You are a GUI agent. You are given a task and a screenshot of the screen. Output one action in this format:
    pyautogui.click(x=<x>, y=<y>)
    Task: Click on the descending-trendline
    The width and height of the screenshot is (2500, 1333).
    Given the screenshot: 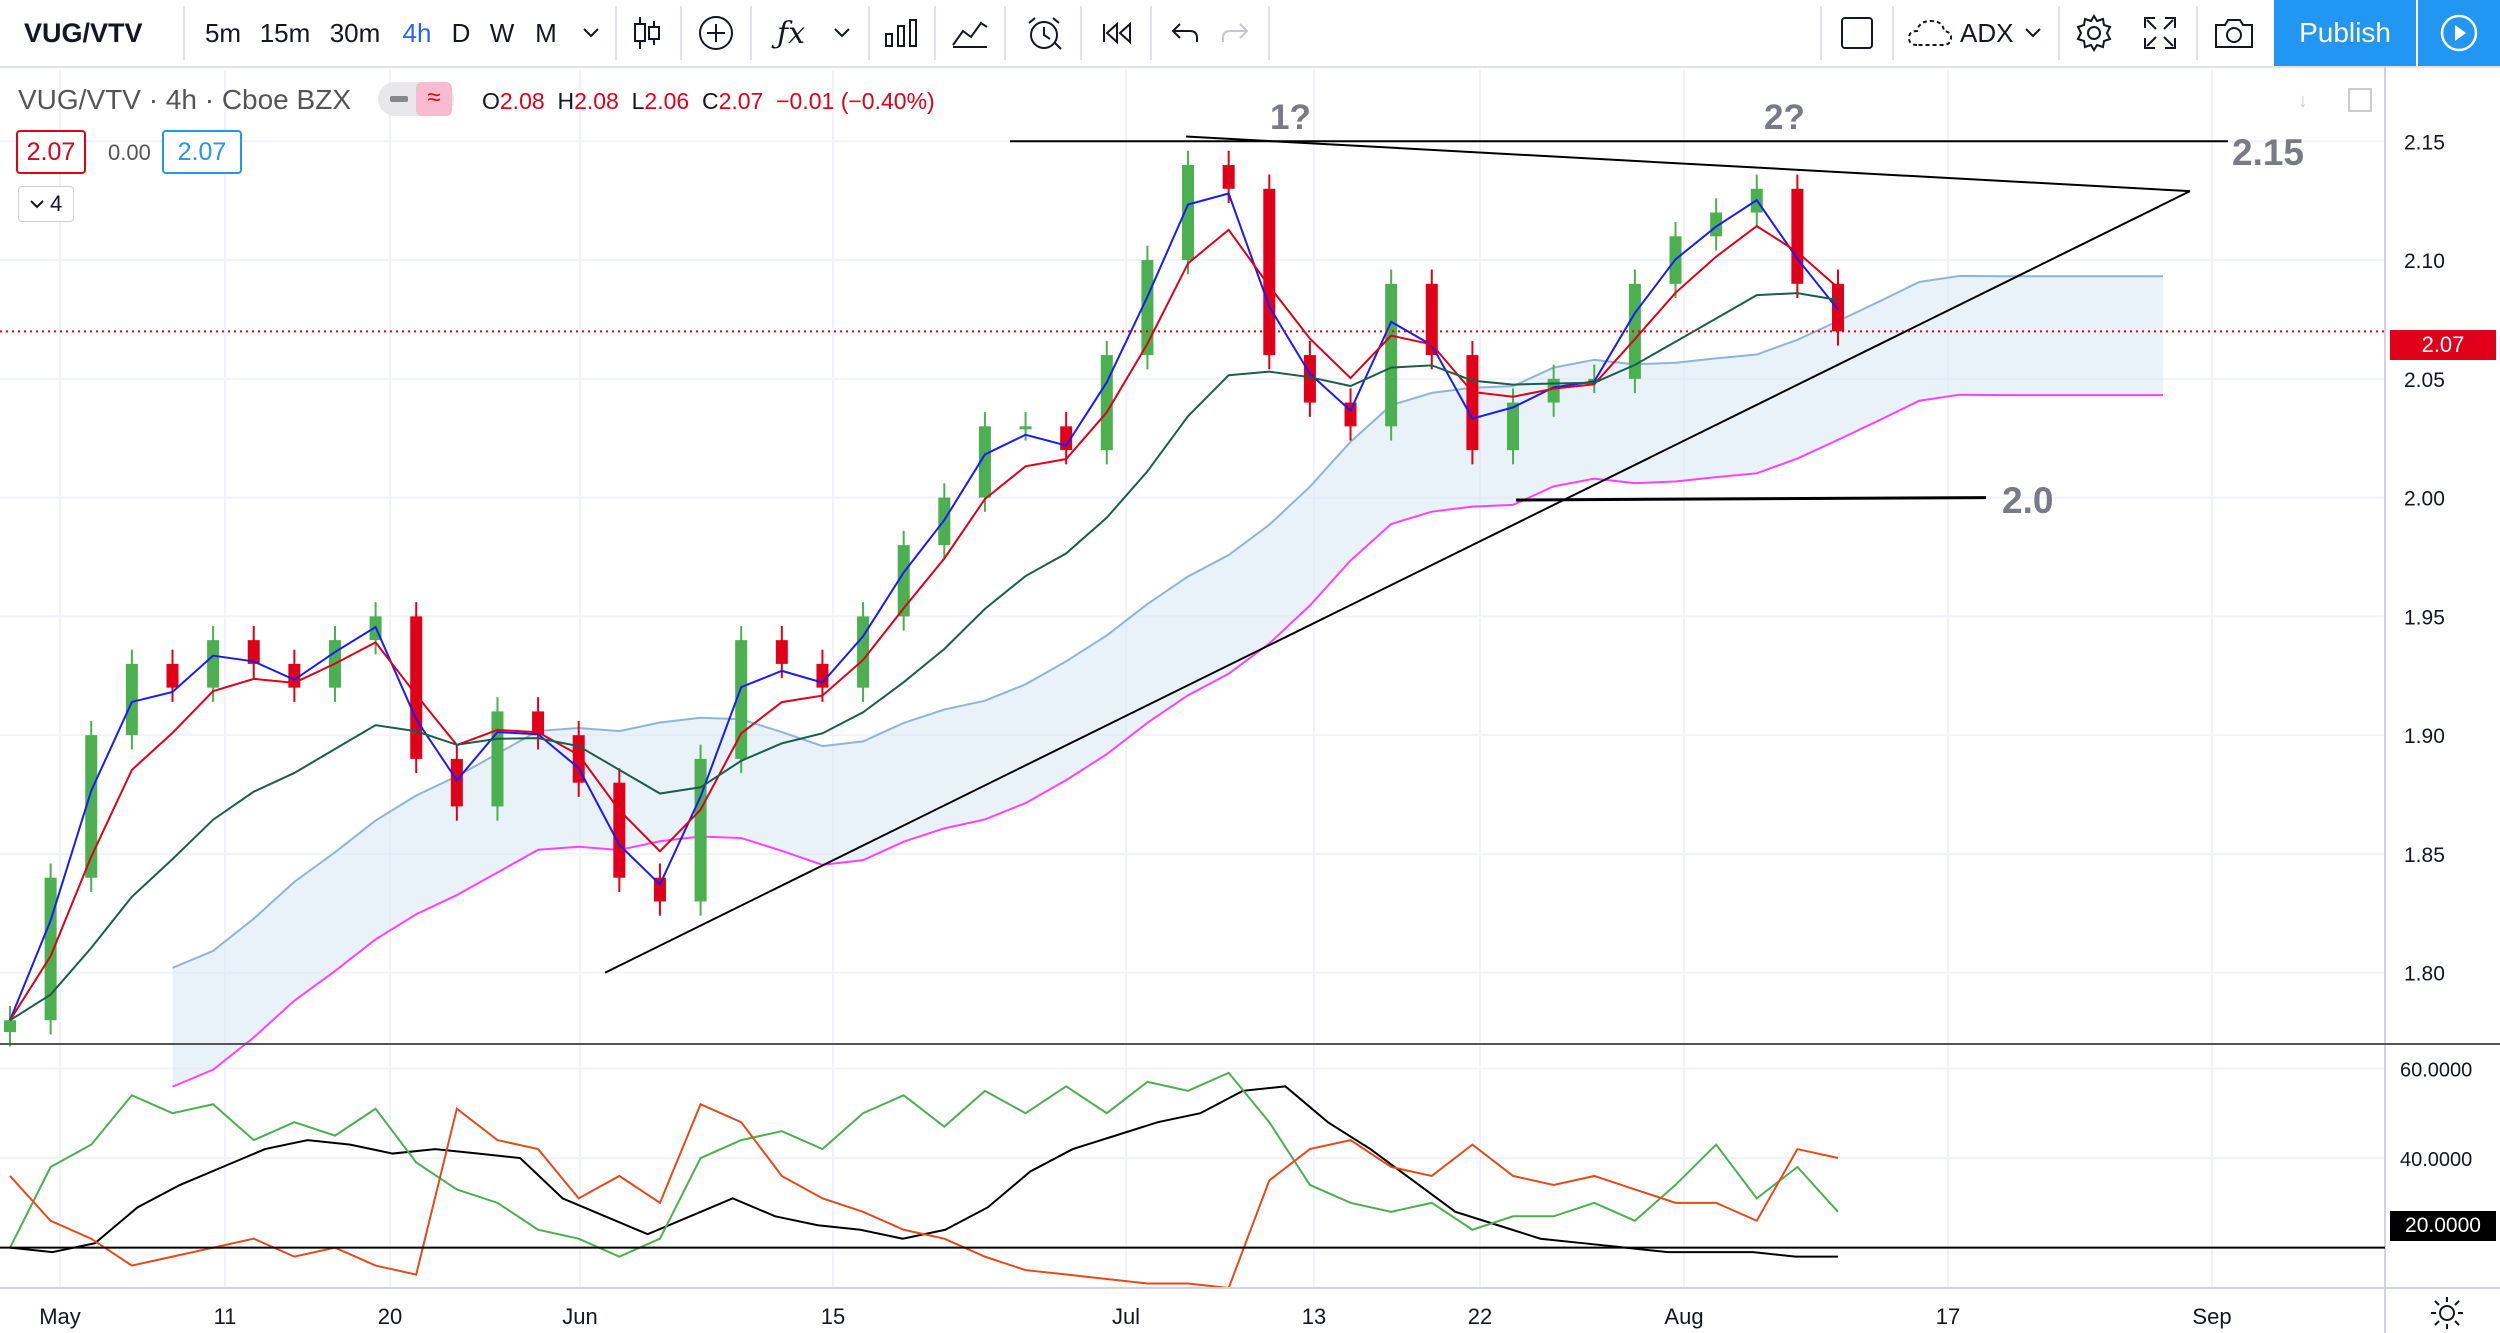 What is the action you would take?
    pyautogui.click(x=1688, y=164)
    